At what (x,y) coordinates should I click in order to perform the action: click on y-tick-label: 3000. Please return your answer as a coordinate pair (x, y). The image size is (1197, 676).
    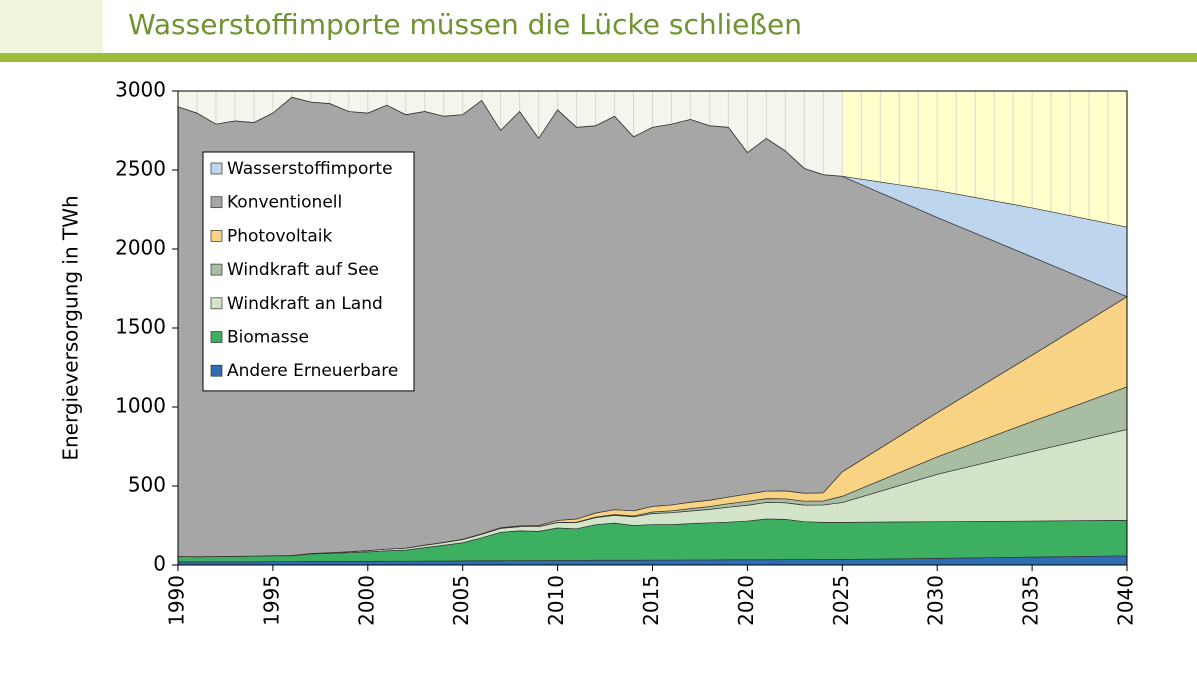
    Looking at the image, I should click on (140, 90).